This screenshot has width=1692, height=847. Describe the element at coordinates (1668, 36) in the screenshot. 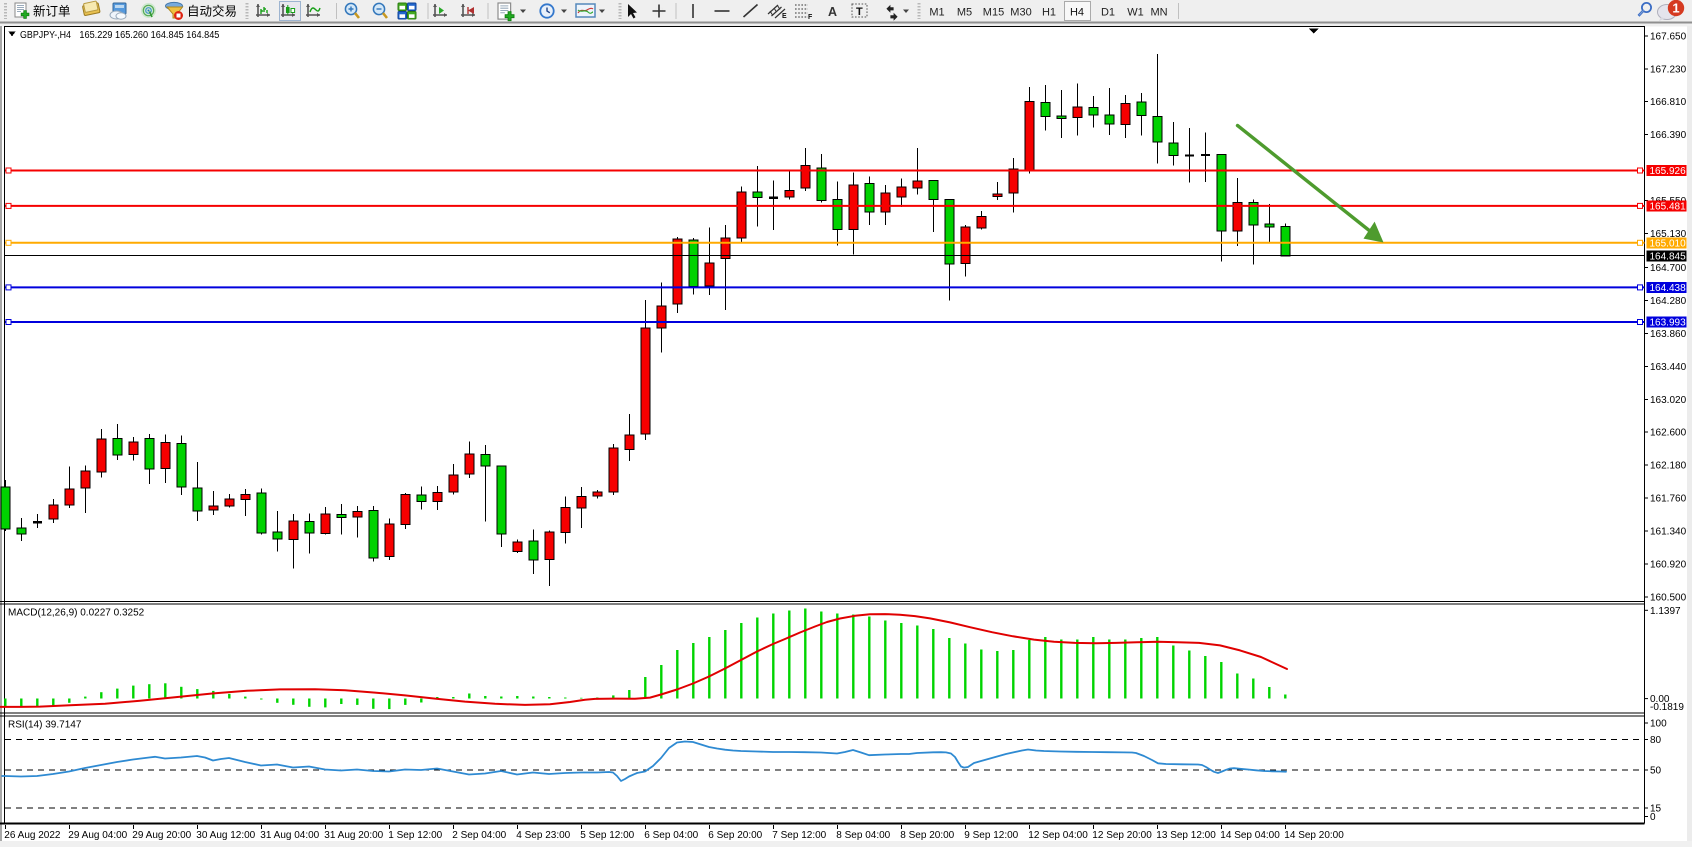

I see `svg-text: 167.650` at that location.